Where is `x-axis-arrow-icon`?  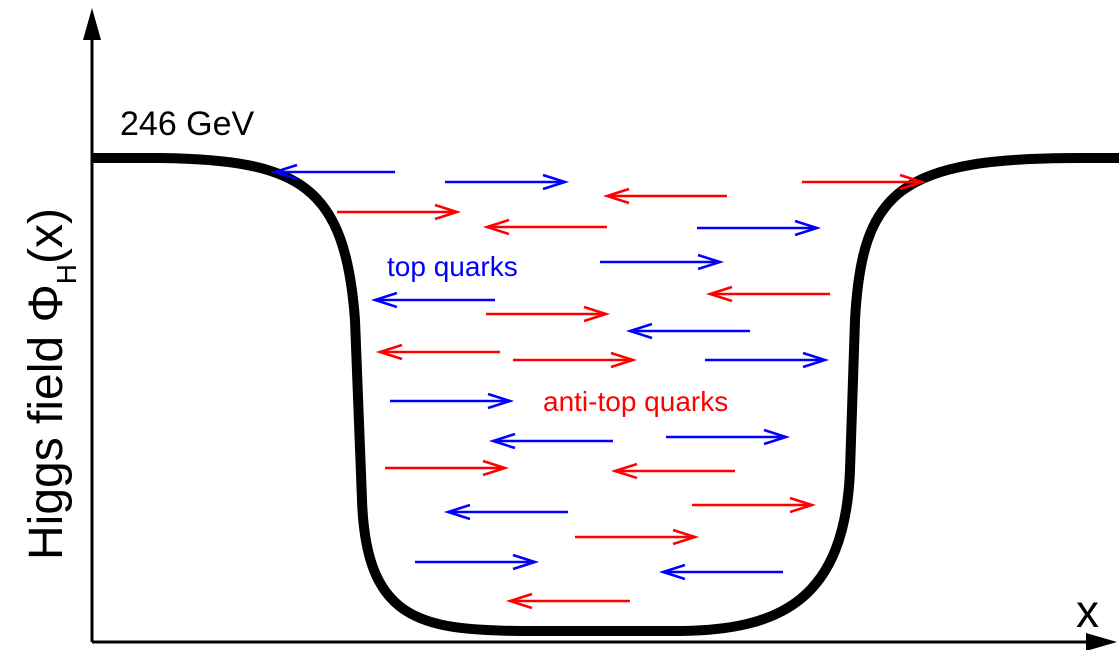
x-axis-arrow-icon is located at coordinates (1101, 641).